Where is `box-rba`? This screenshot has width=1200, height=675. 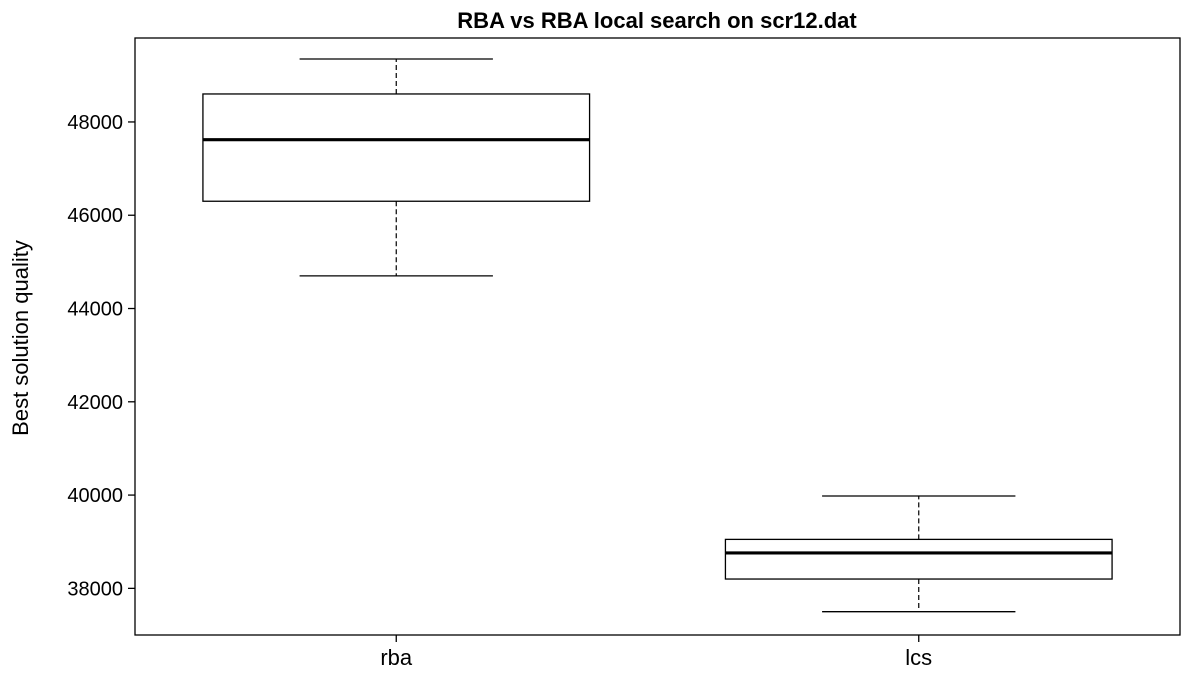
box-rba is located at coordinates (396, 167).